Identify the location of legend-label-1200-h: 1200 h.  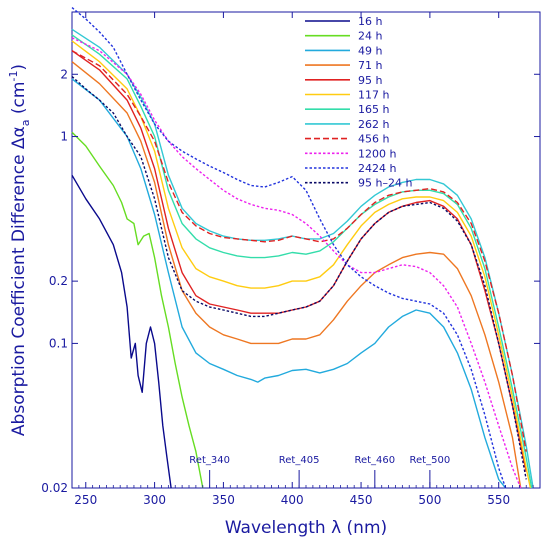
(377, 153).